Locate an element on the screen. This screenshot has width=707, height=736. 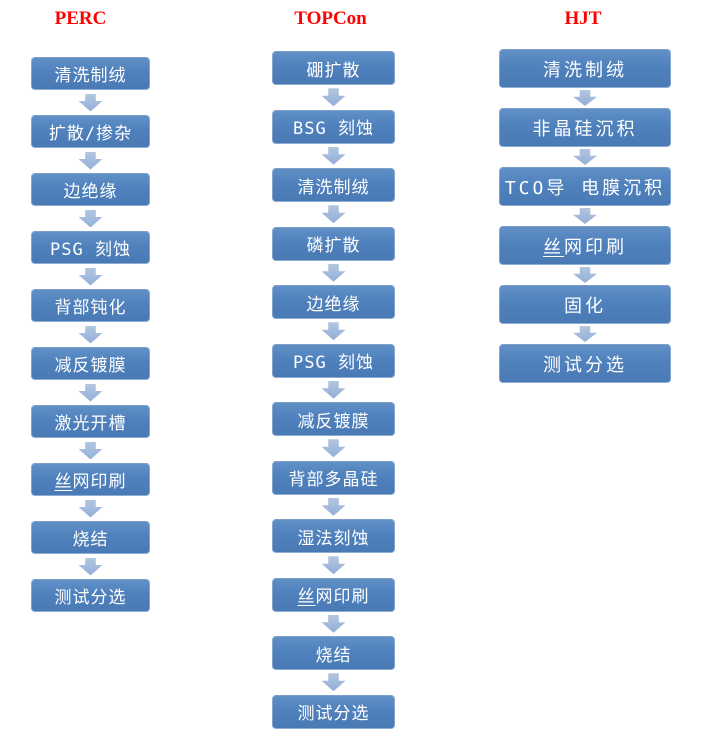
flow-step-perc-5: 背部钝化 is located at coordinates (90, 305).